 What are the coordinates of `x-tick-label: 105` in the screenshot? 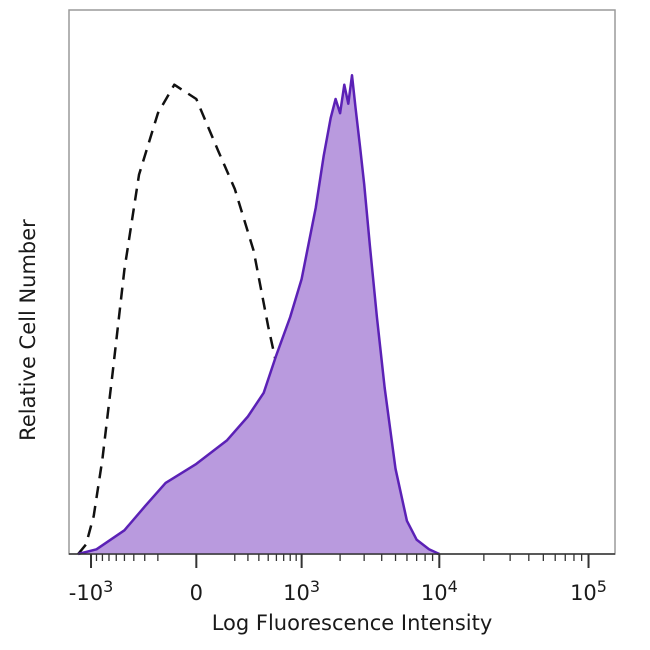 It's located at (588, 591).